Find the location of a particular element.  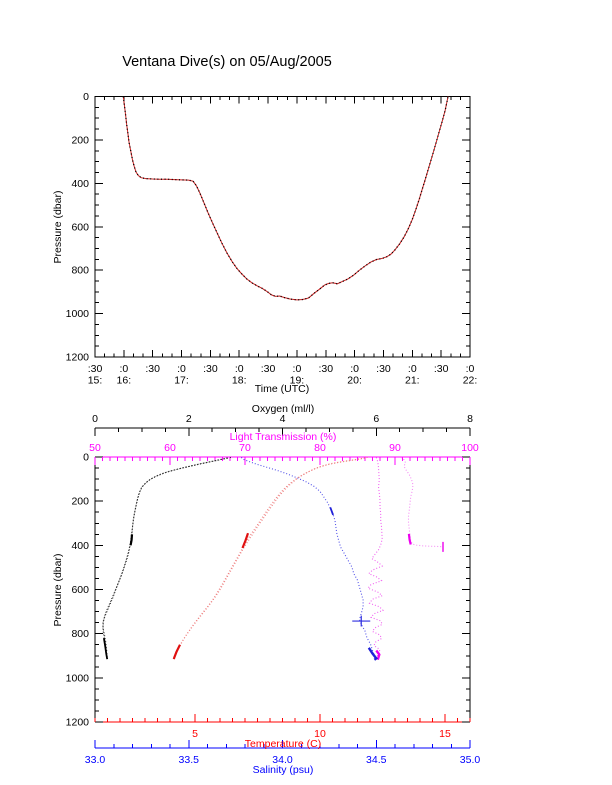

temperature-pause-segment is located at coordinates (245, 540).